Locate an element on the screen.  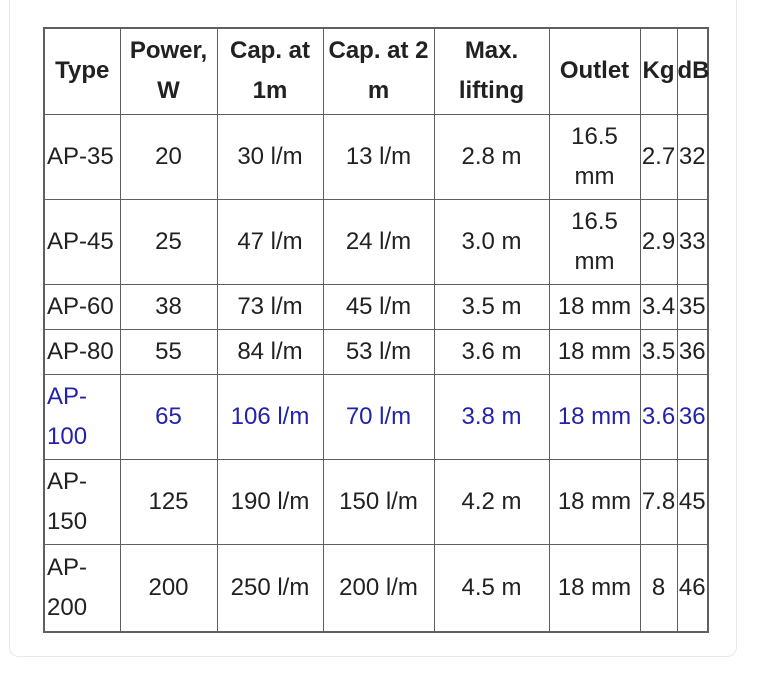
col-header-power-w: Power, W is located at coordinates (168, 71).